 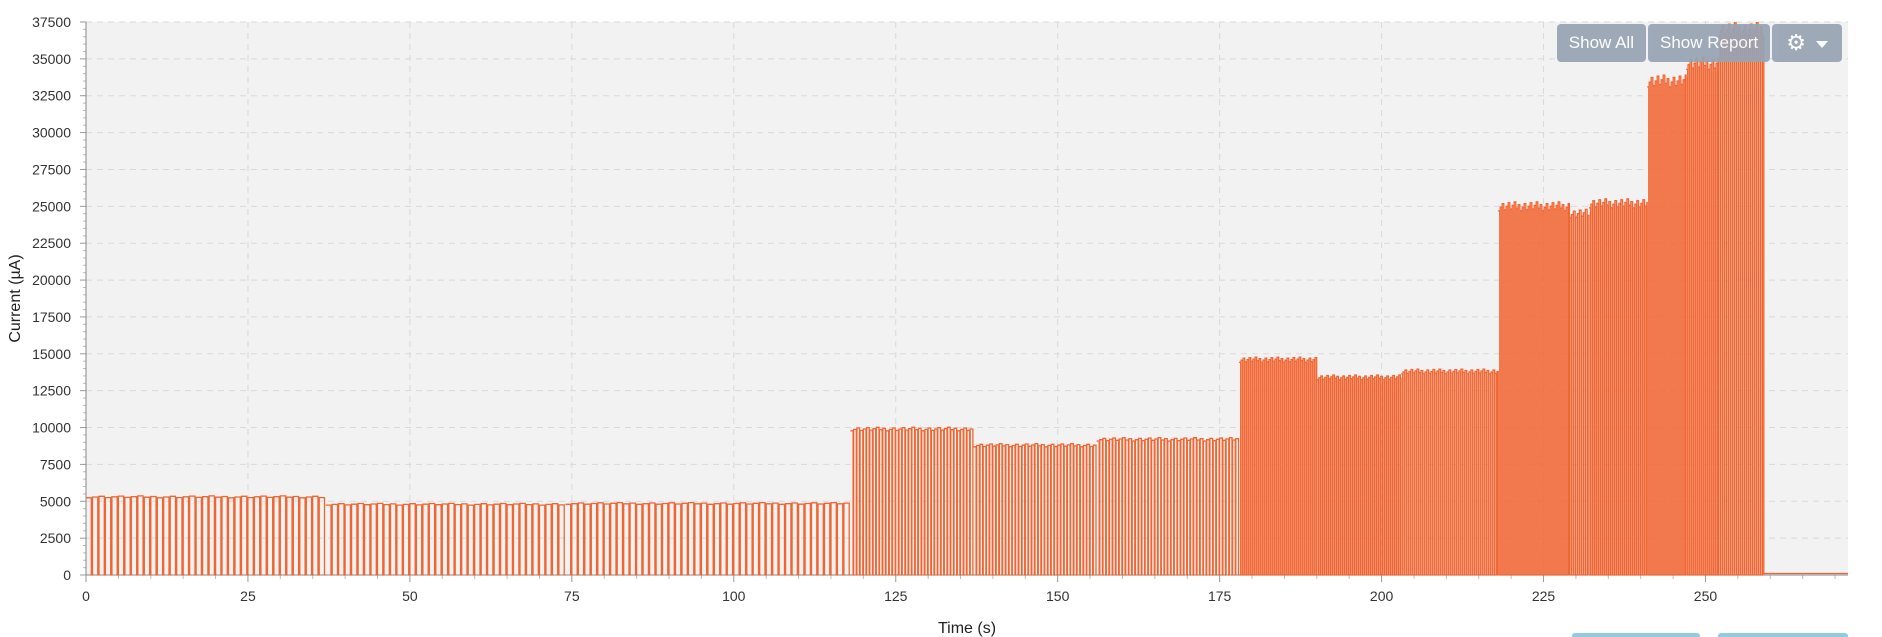 What do you see at coordinates (1220, 596) in the screenshot?
I see `x-tick-label: 175` at bounding box center [1220, 596].